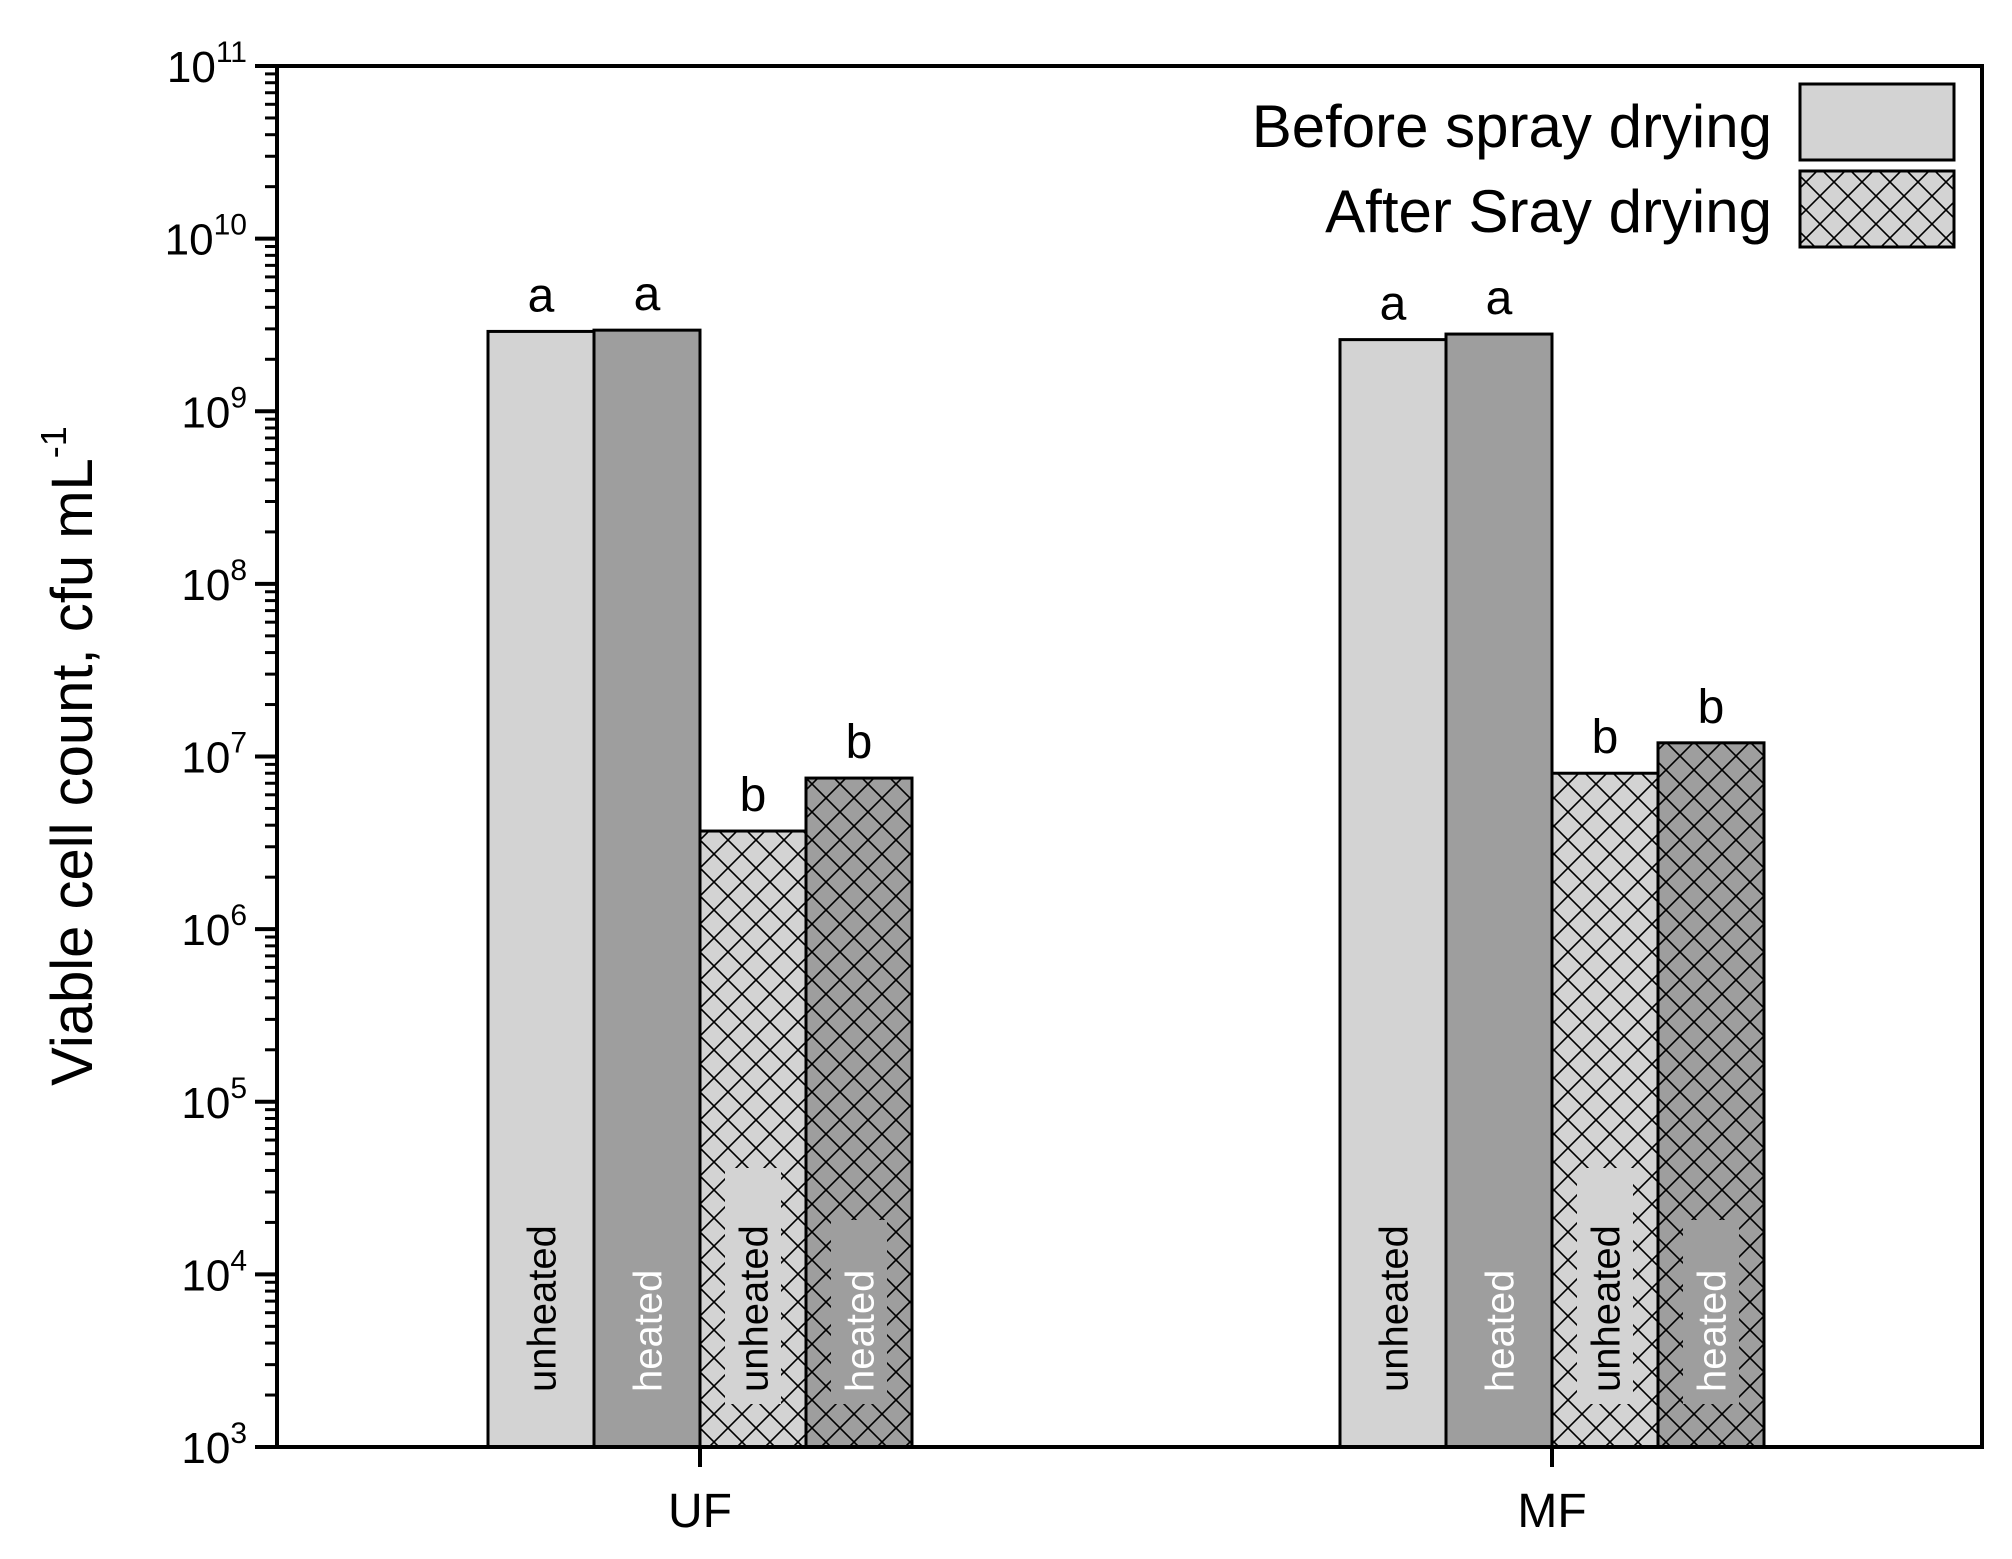 The height and width of the screenshot is (1559, 2012). What do you see at coordinates (1512, 126) in the screenshot?
I see `legend-label: Before spray drying` at bounding box center [1512, 126].